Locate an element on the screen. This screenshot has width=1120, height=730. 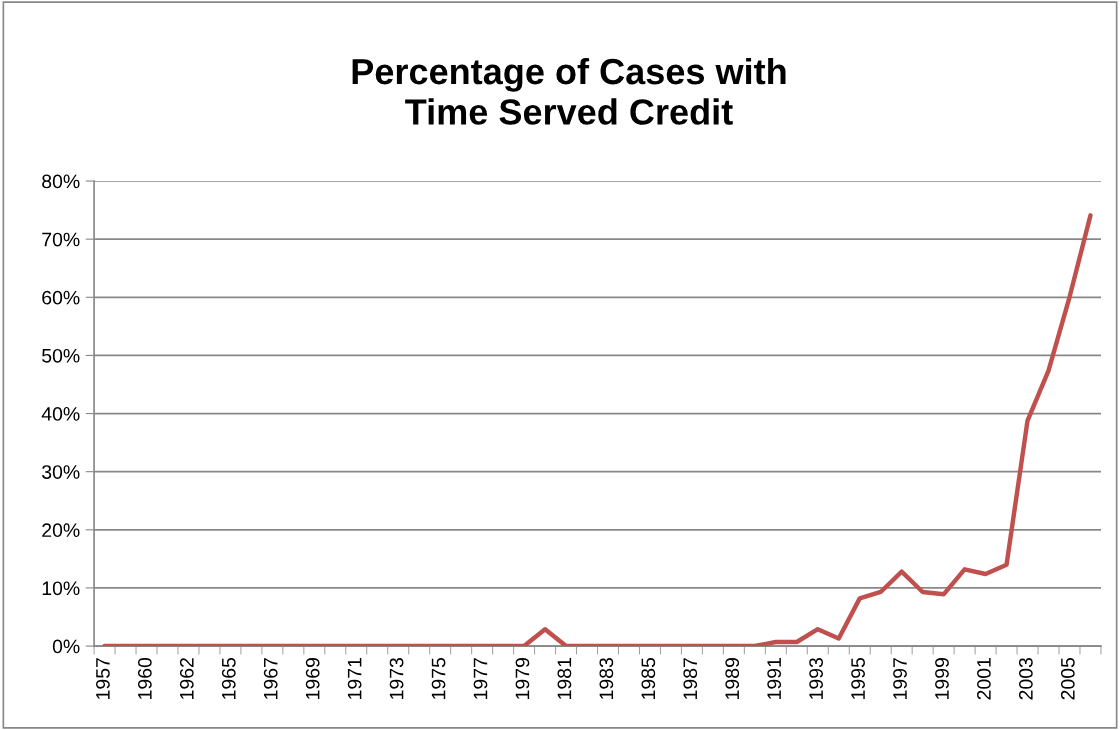
x-tick-label: 1983 is located at coordinates (606, 678).